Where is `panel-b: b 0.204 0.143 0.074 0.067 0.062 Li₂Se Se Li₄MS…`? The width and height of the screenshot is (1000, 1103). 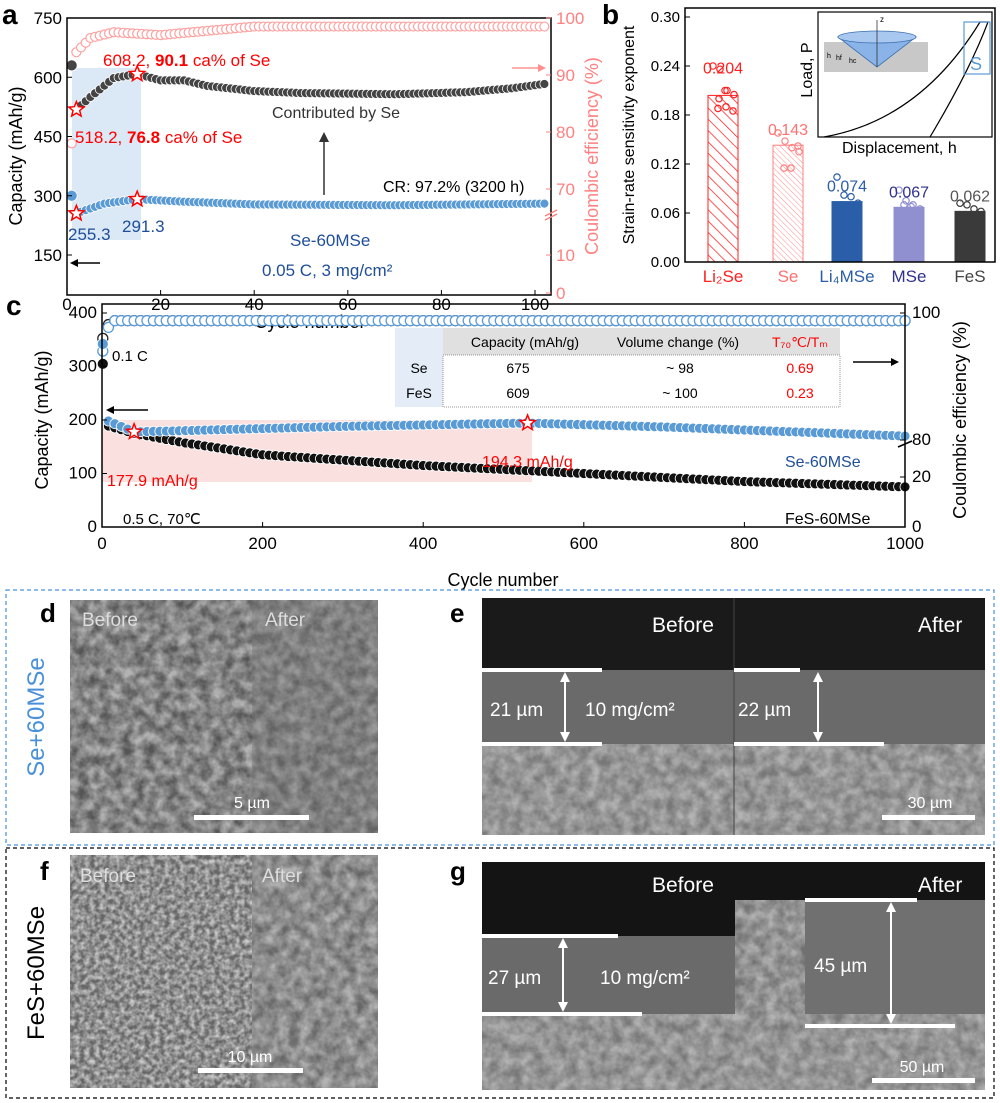
panel-b: b 0.204 0.143 0.074 0.067 0.062 Li₂Se Se Li₄MS… is located at coordinates (799, 143).